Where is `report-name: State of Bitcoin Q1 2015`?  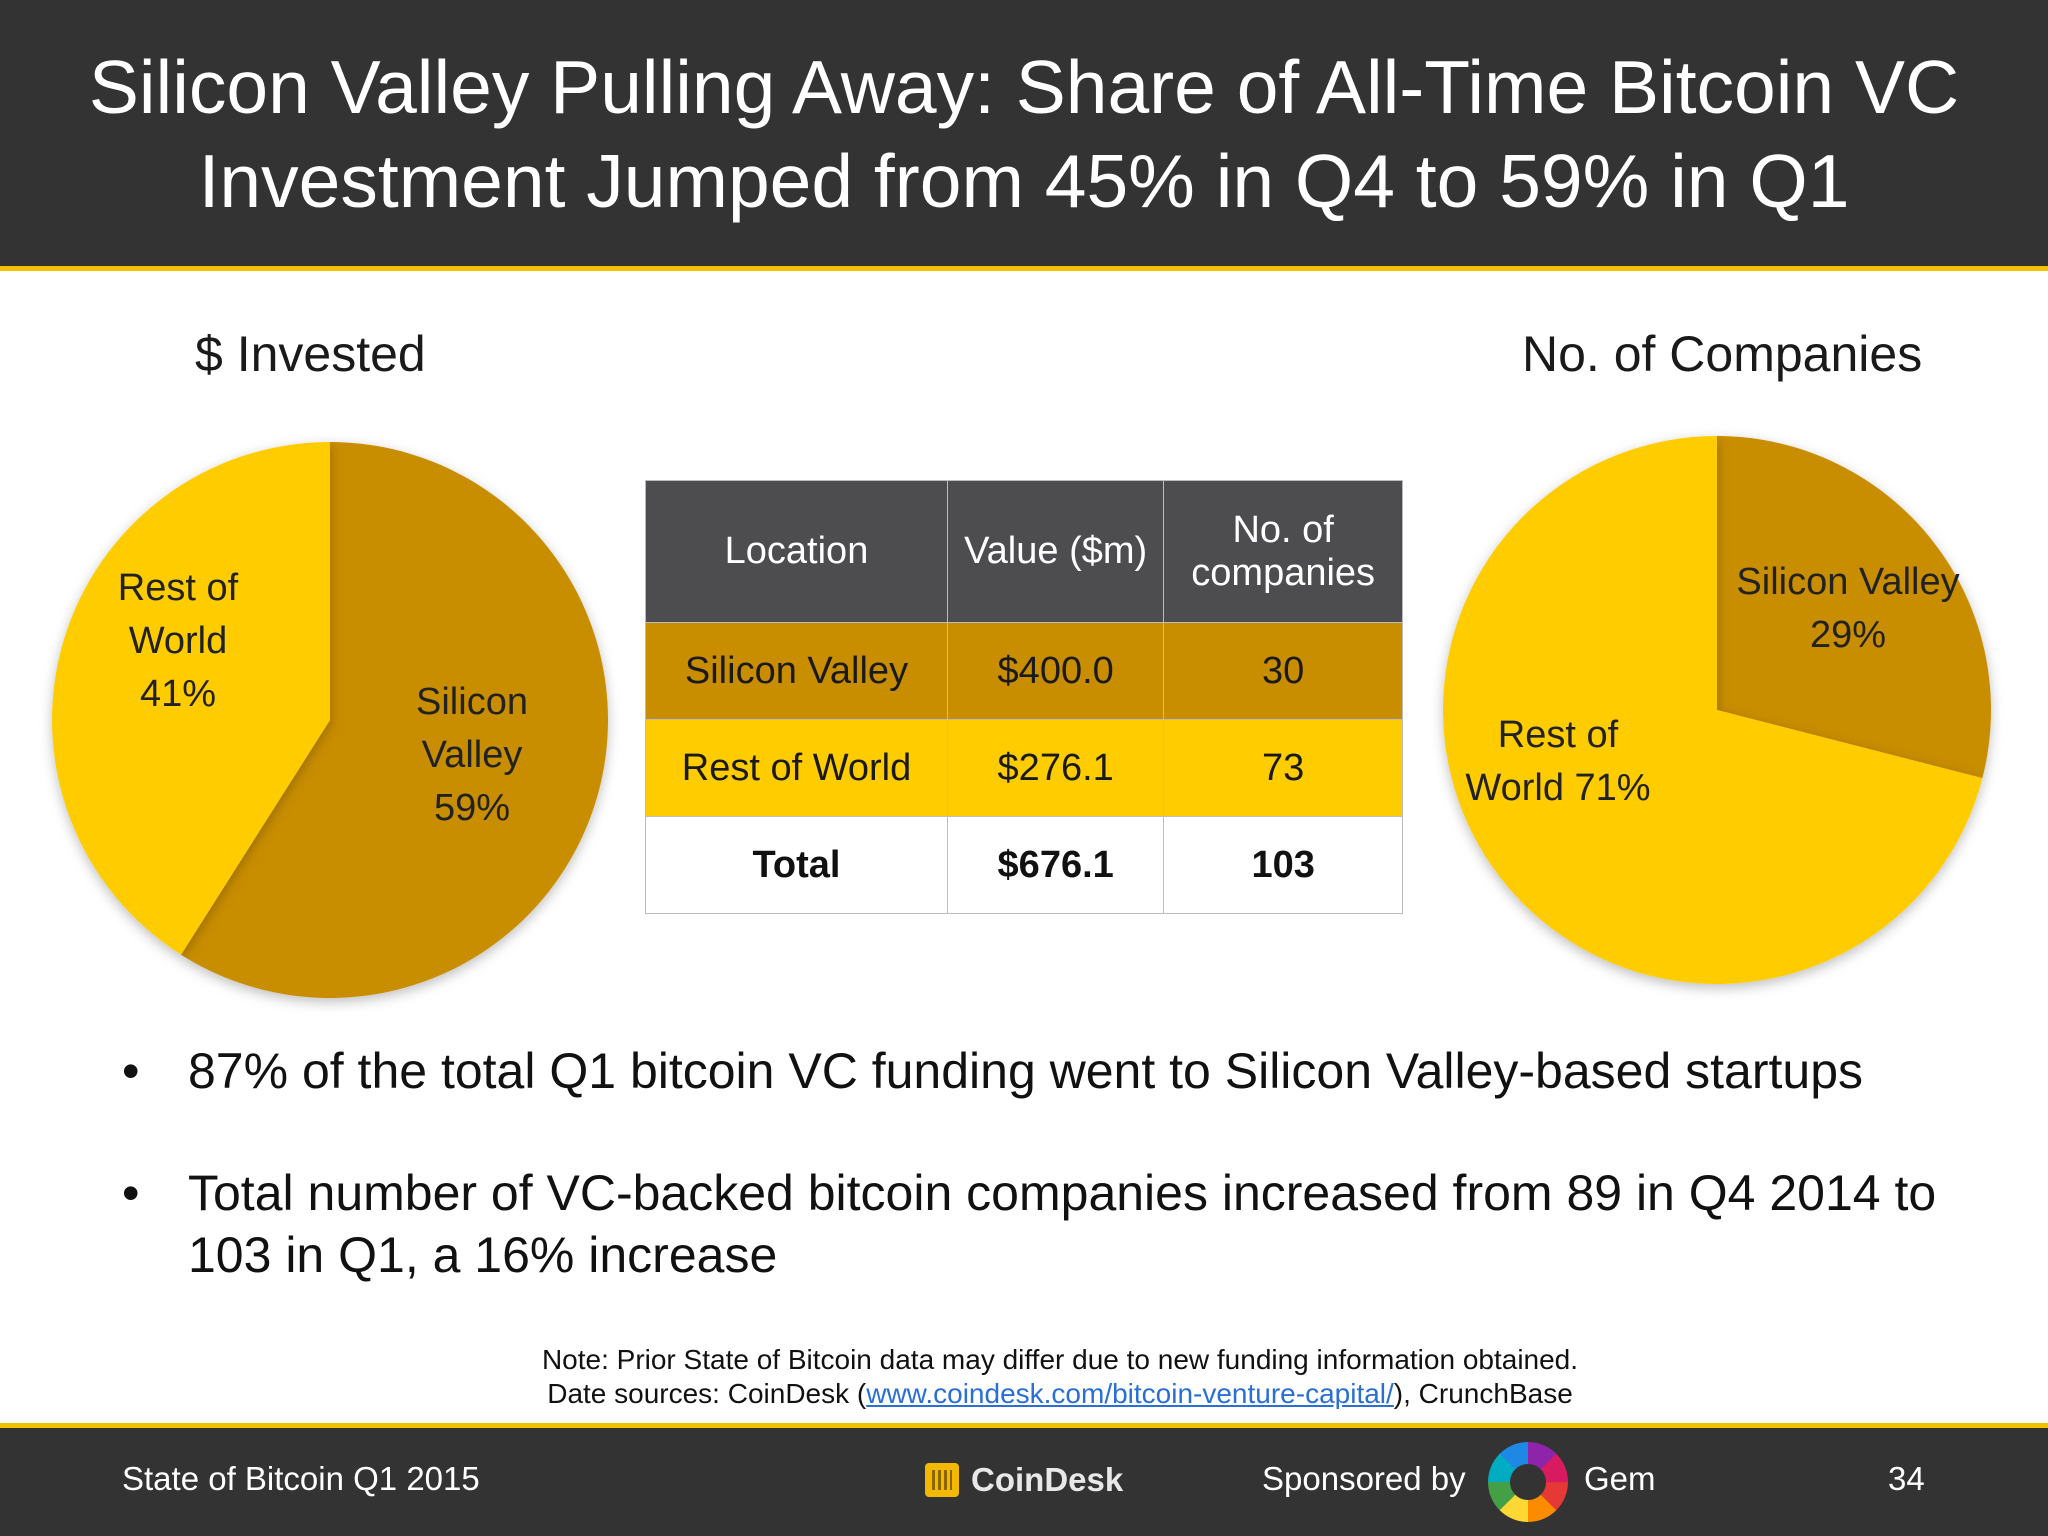
report-name: State of Bitcoin Q1 2015 is located at coordinates (301, 1478).